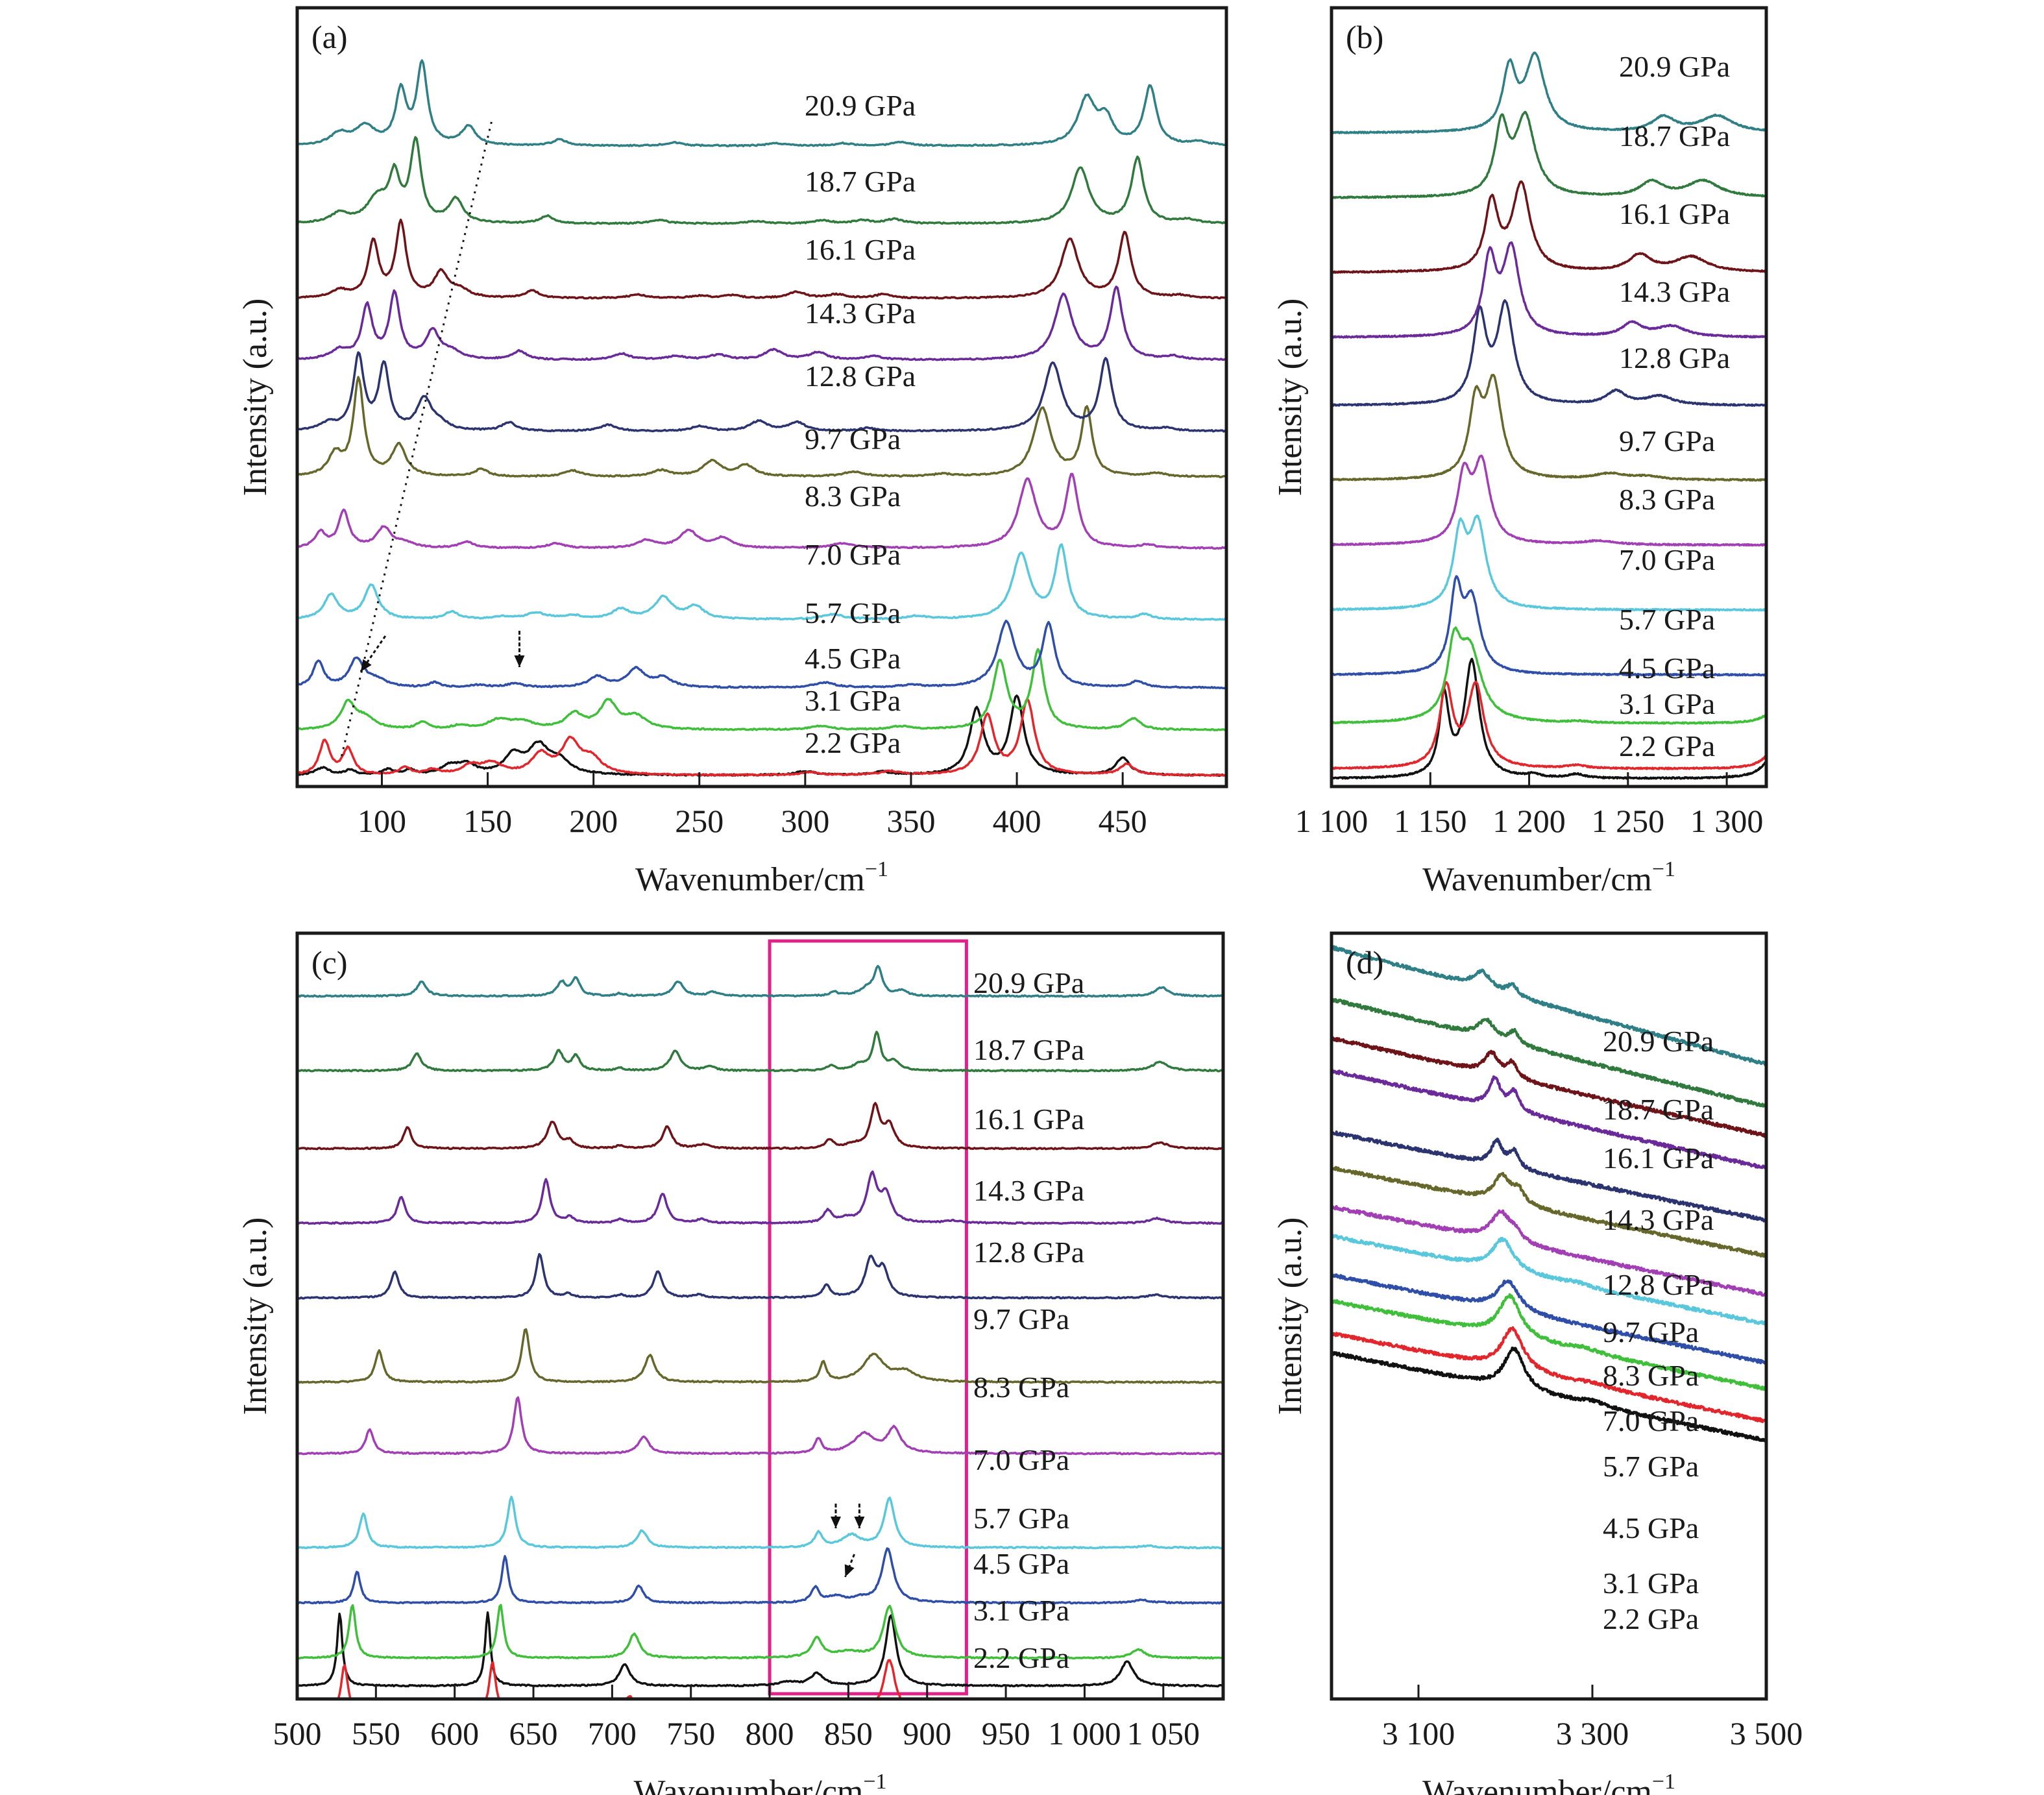  Describe the element at coordinates (690, 1733) in the screenshot. I see `x-tick-label: 750` at that location.